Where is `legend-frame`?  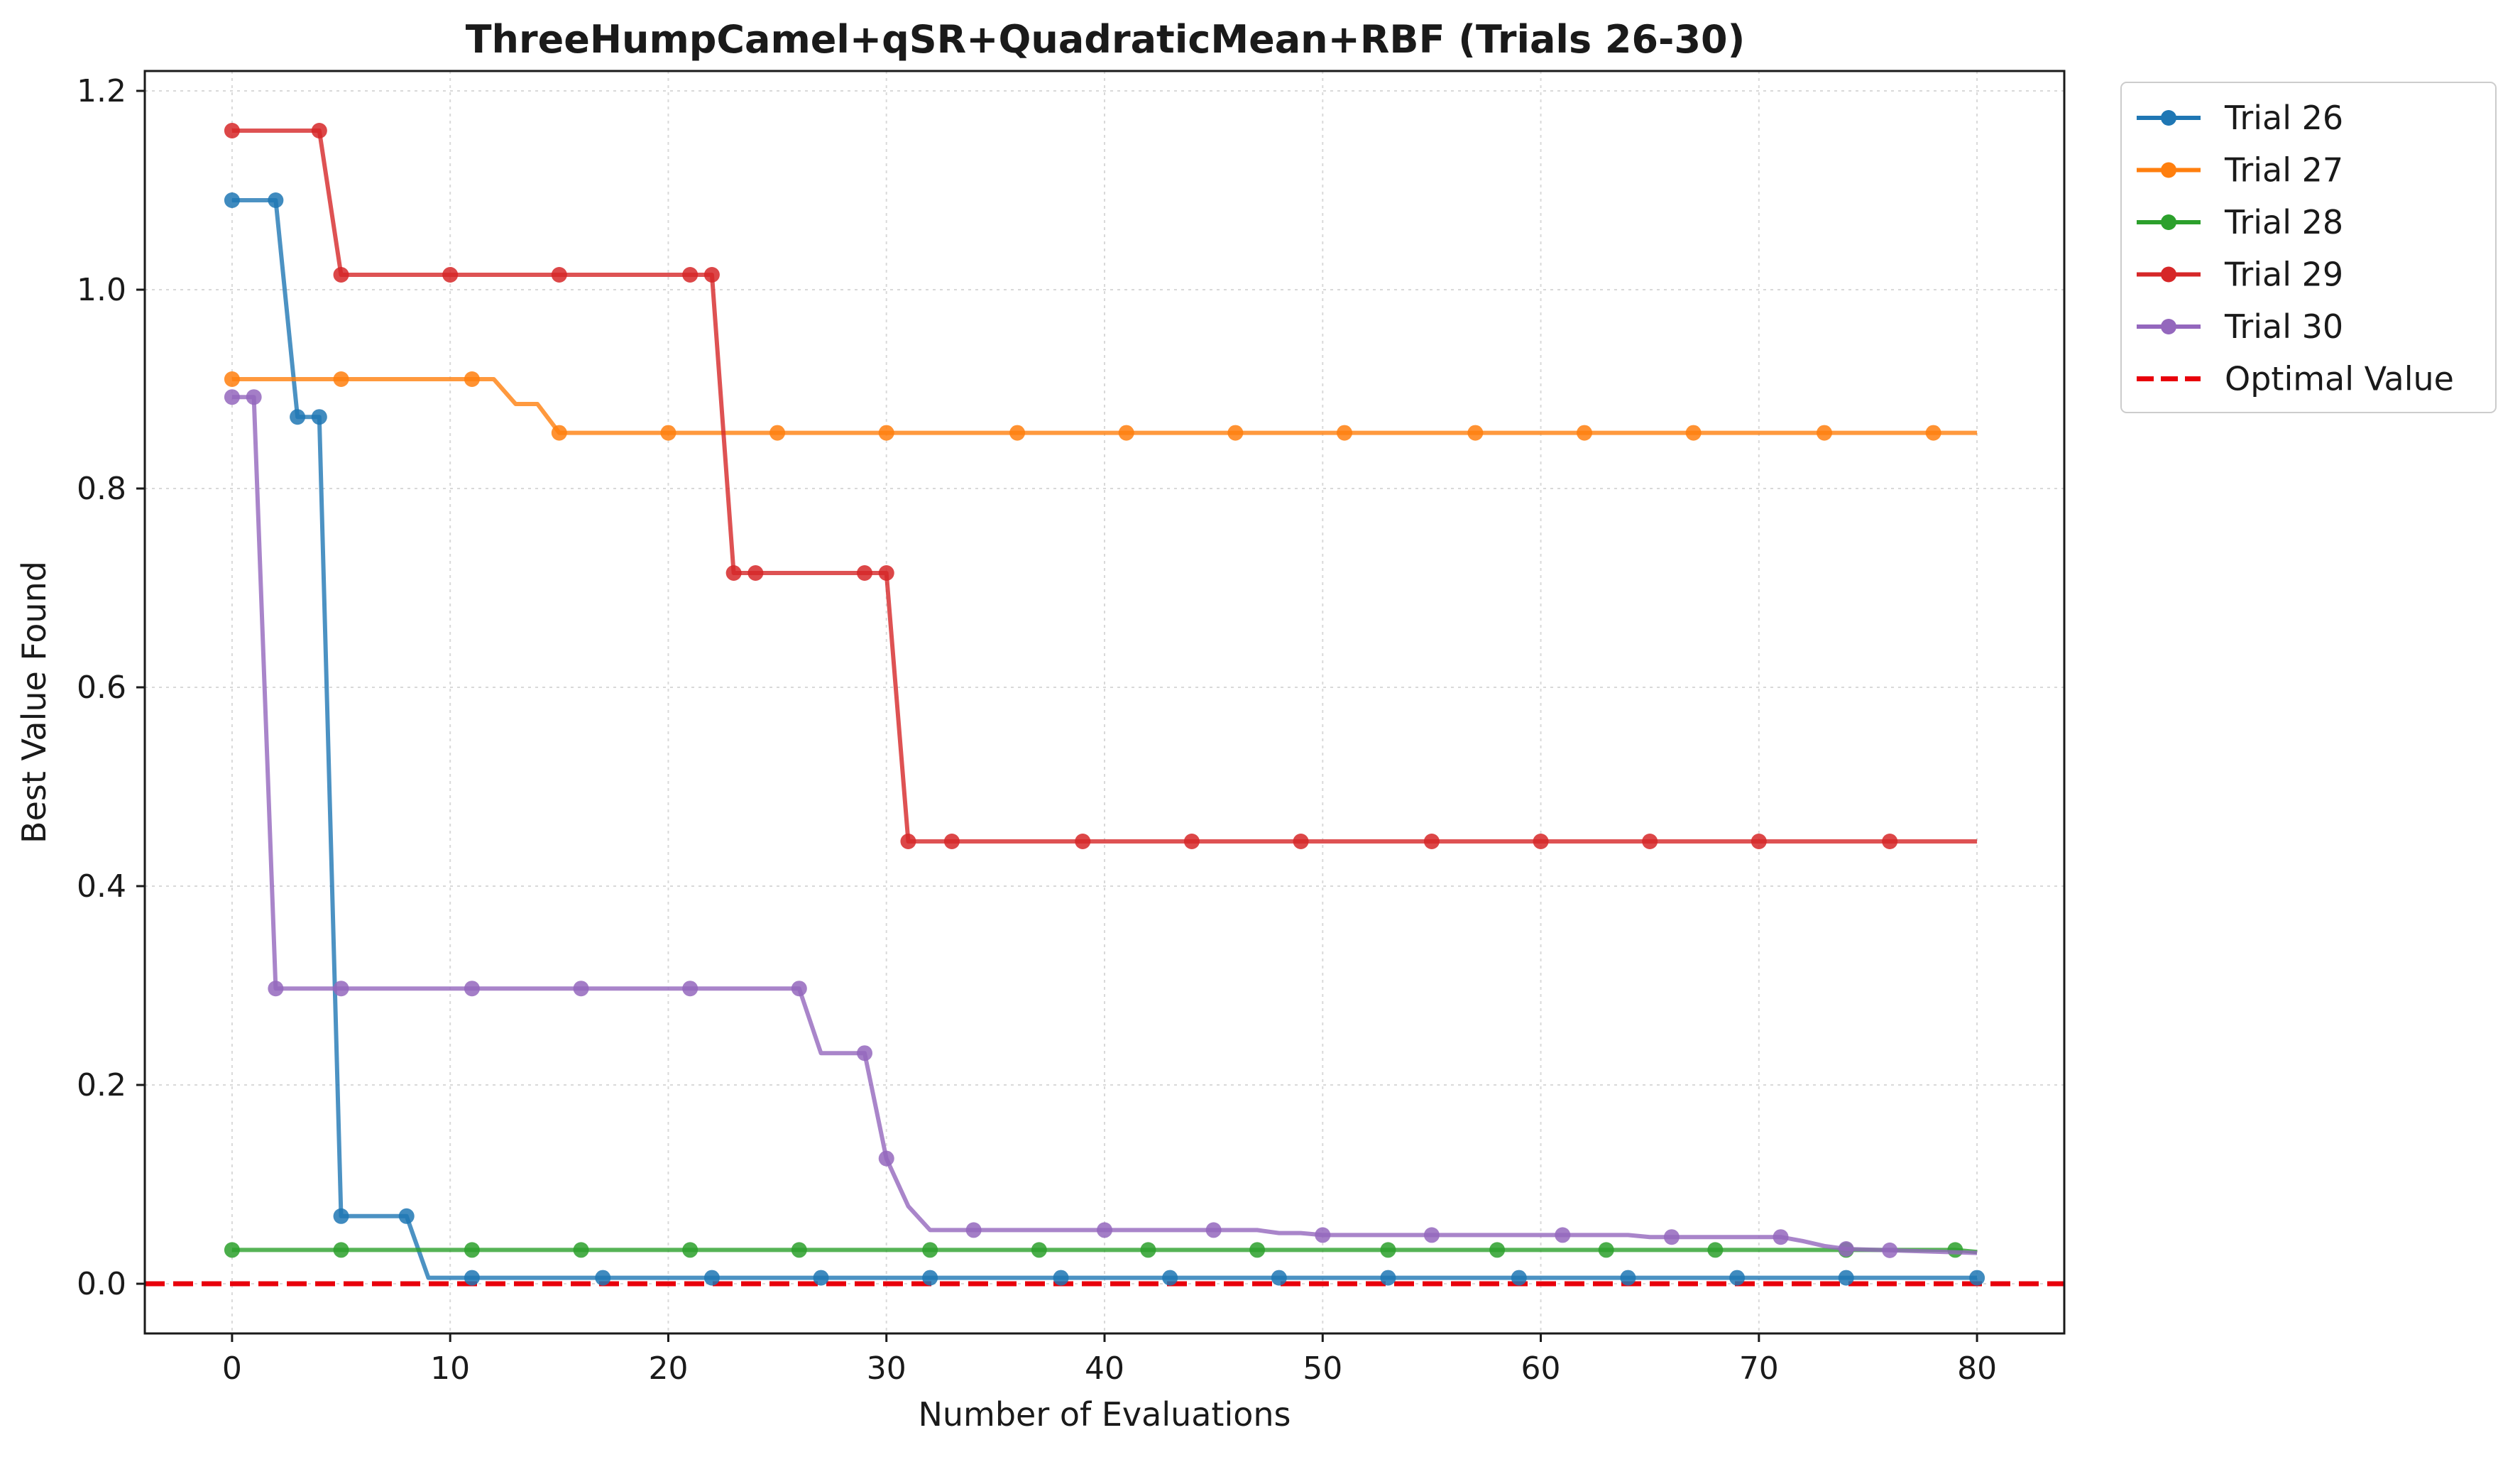 legend-frame is located at coordinates (2309, 247).